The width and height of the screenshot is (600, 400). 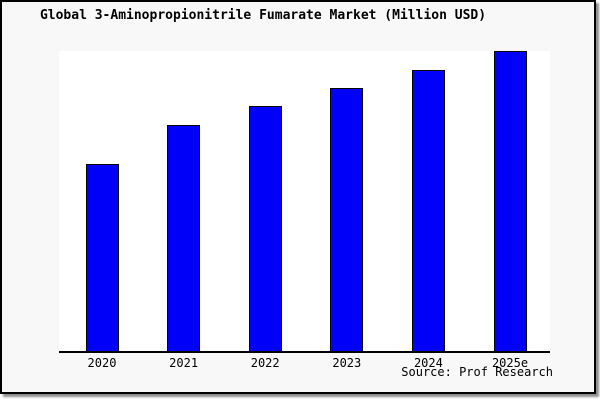 What do you see at coordinates (510, 201) in the screenshot?
I see `bar-2025e` at bounding box center [510, 201].